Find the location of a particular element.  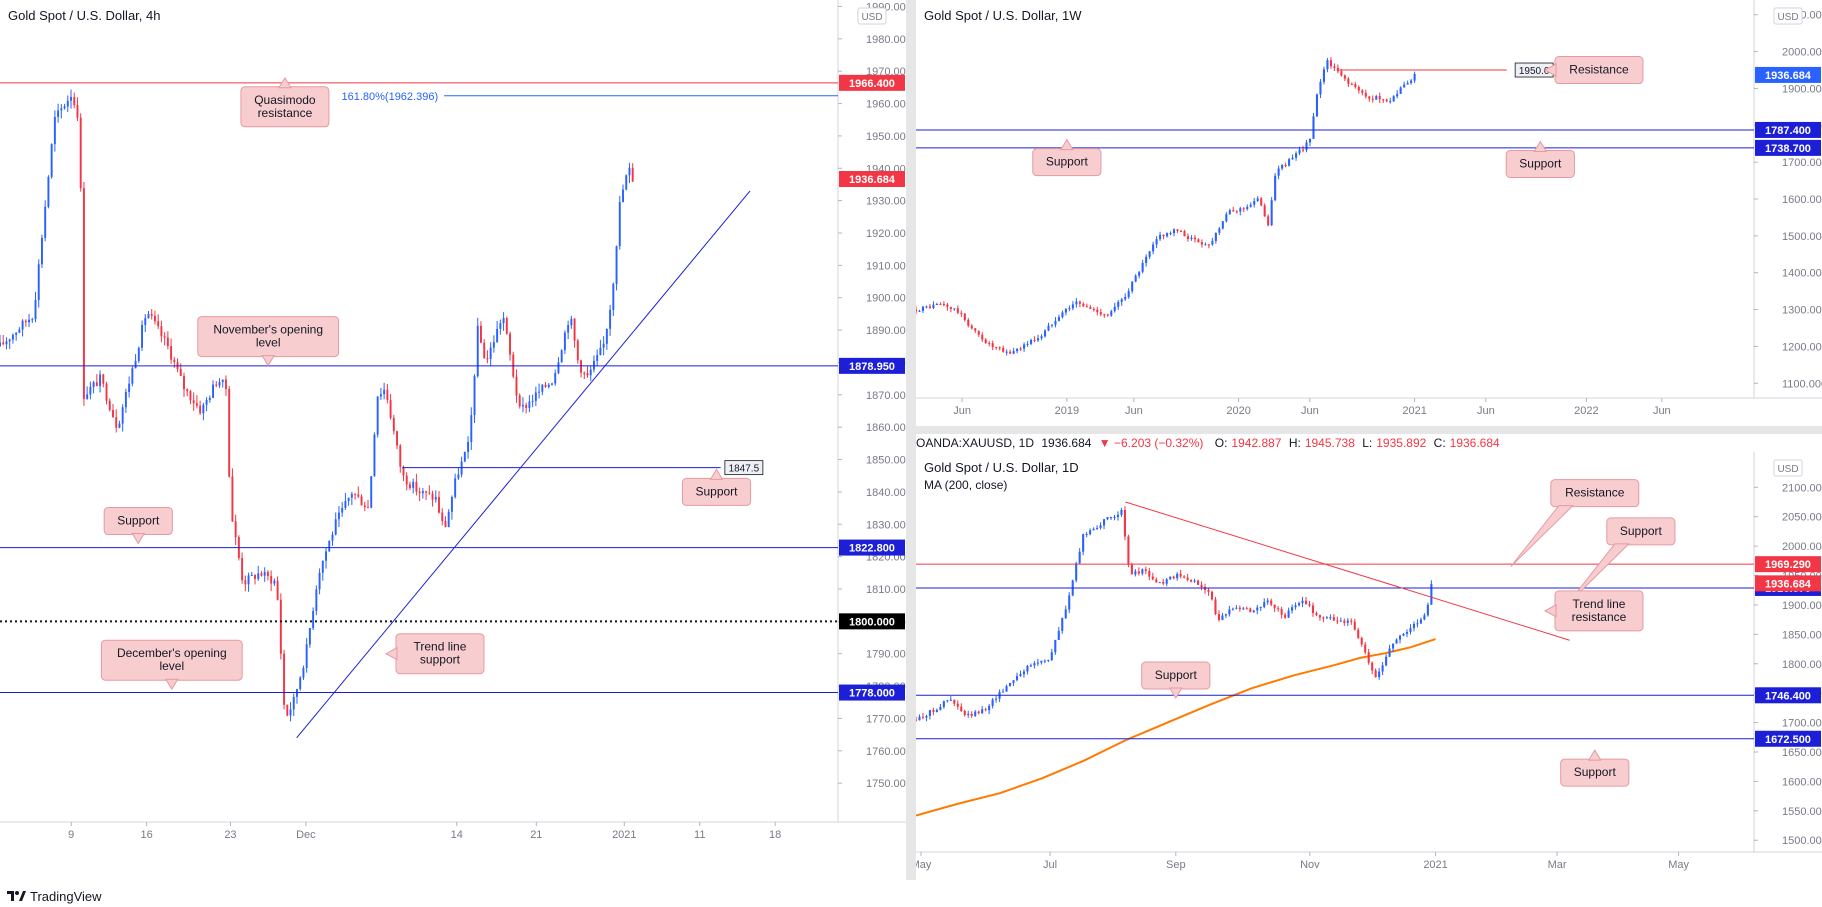

y-tick-label: 1600.000 is located at coordinates (1802, 200).